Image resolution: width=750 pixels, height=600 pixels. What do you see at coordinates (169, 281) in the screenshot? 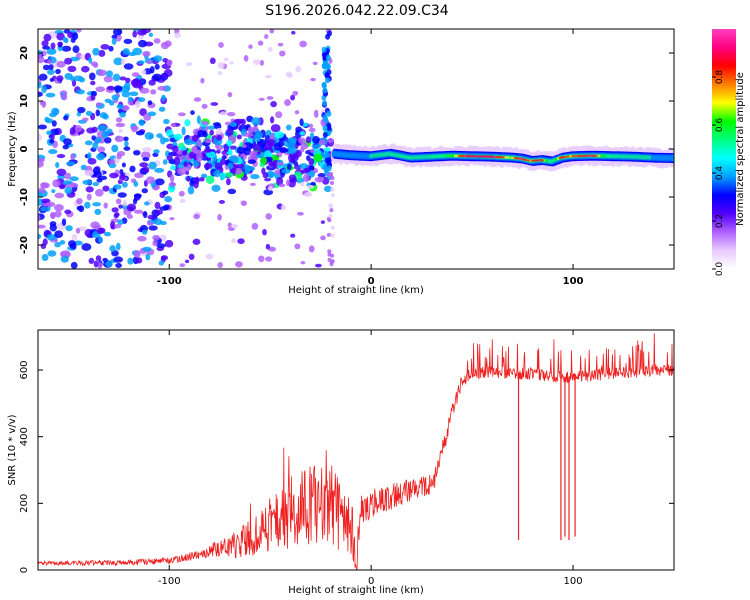
I see `spectrogram-x-tick-label: -100` at bounding box center [169, 281].